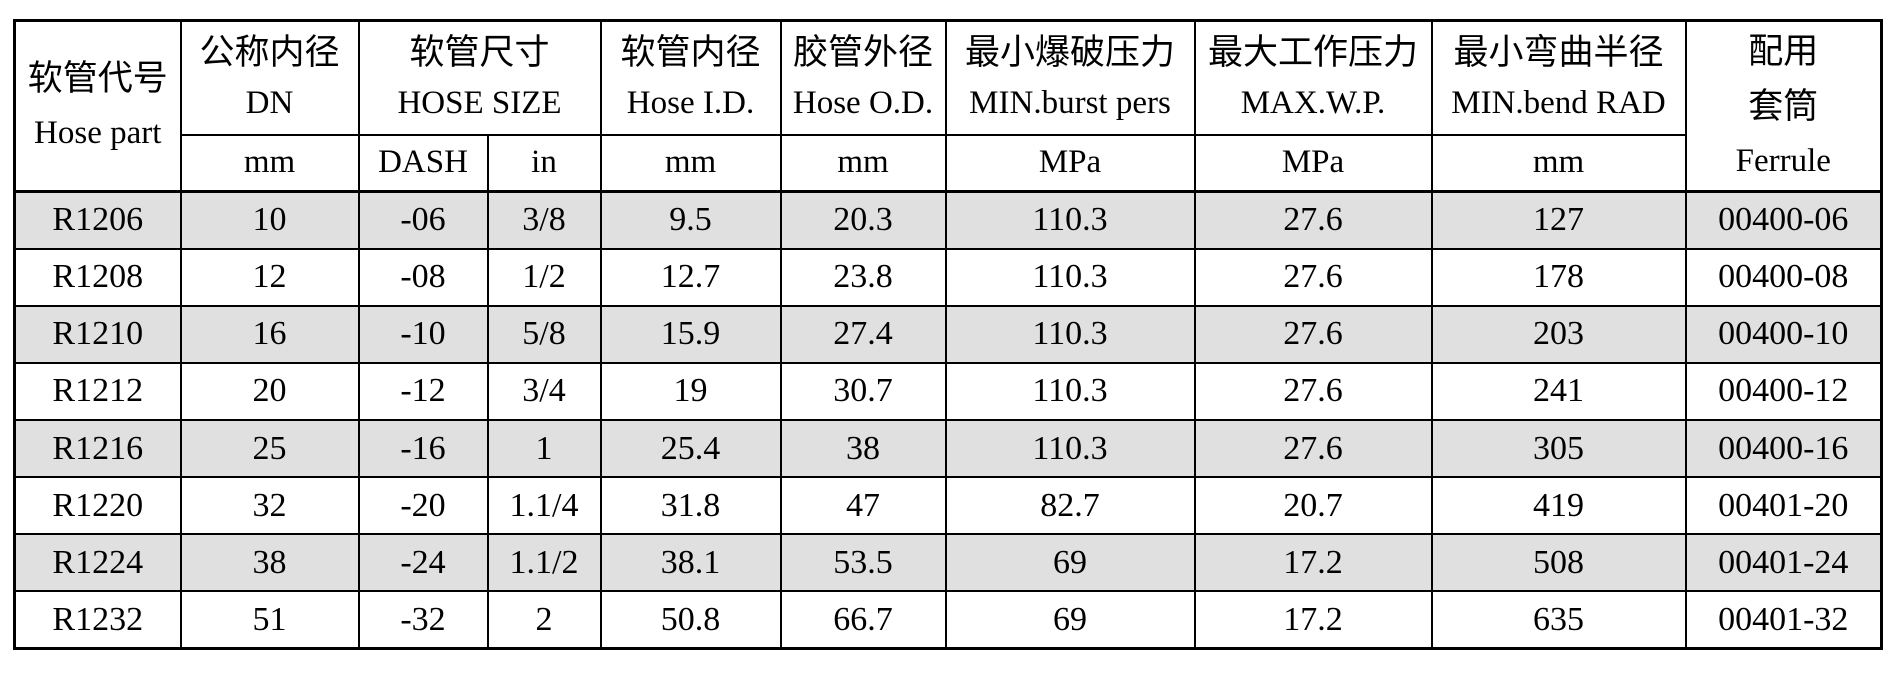 This screenshot has height=686, width=1892. I want to click on cell-id: 31.8, so click(690, 506).